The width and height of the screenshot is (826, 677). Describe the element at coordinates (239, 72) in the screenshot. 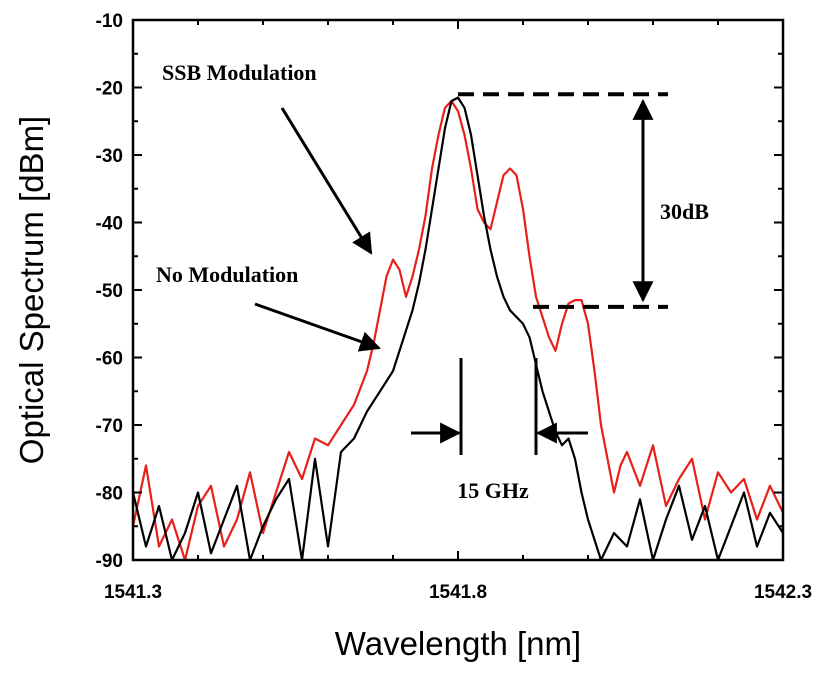

I see `annotation-ssb-modulation: SSB Modulation` at that location.